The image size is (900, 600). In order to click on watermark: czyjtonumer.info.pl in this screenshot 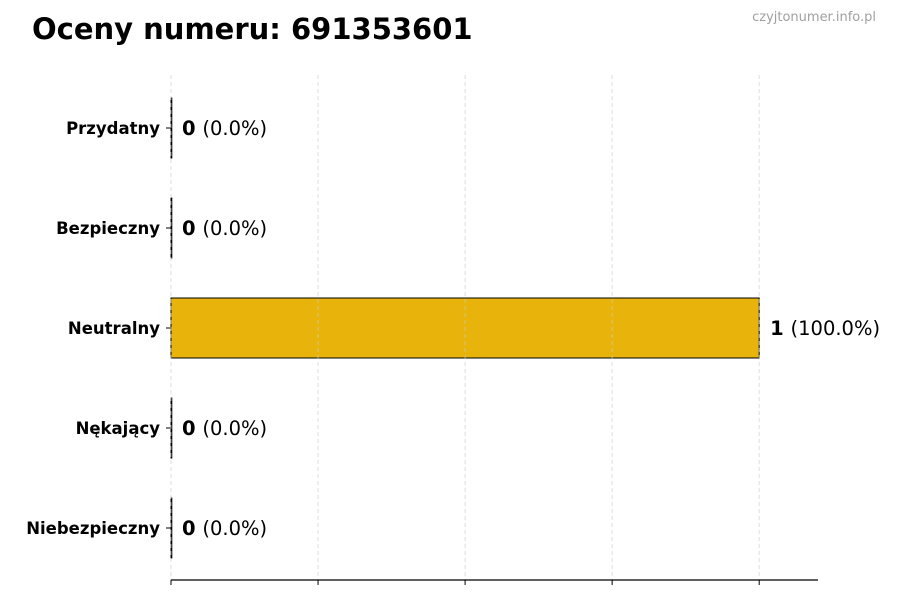, I will do `click(814, 17)`.